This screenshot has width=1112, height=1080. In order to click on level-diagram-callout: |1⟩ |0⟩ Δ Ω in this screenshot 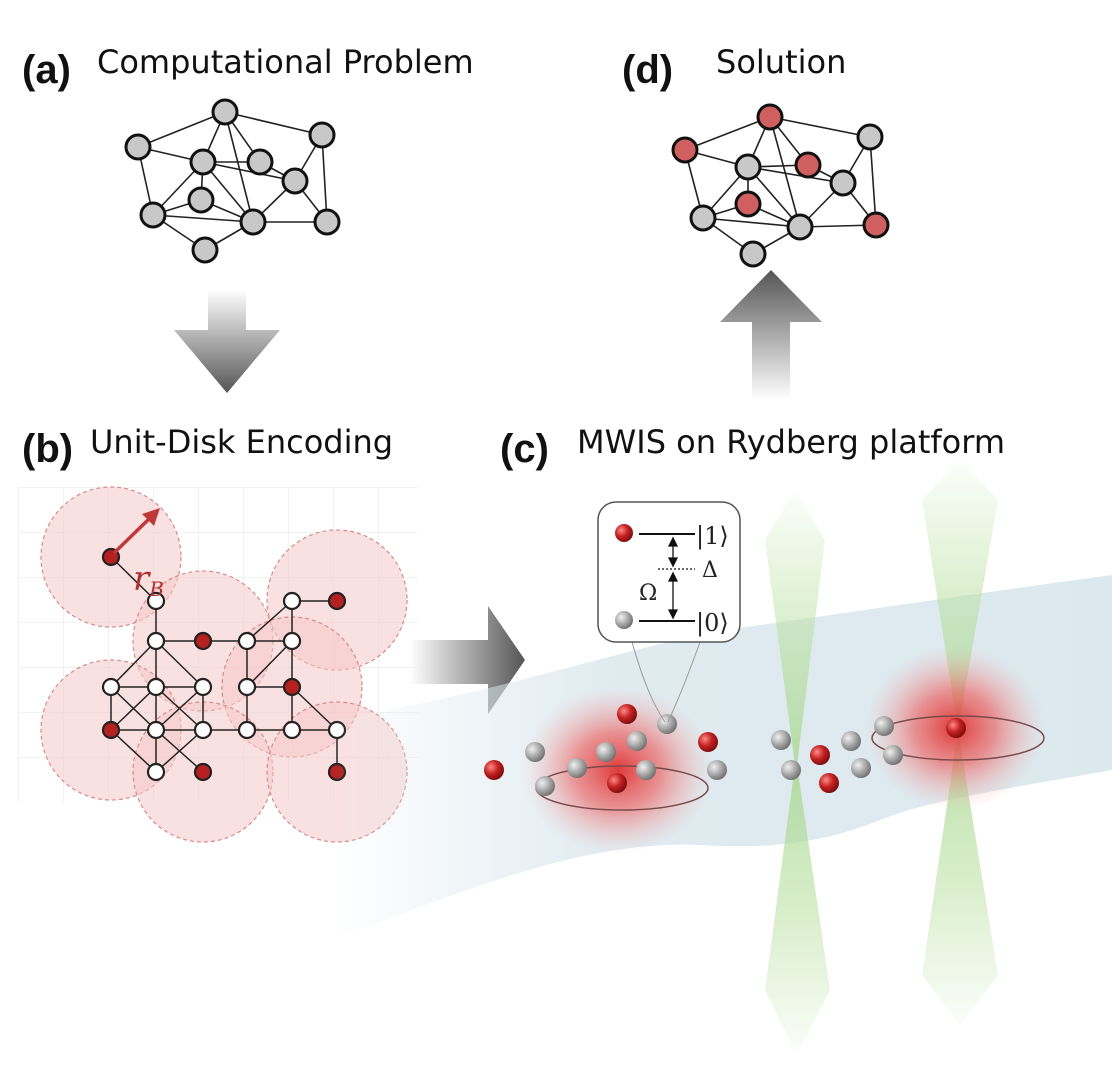, I will do `click(669, 612)`.